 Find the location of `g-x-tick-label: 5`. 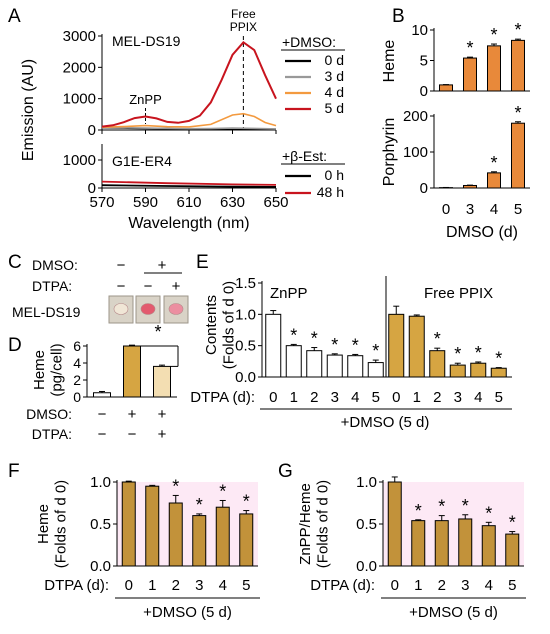

g-x-tick-label: 5 is located at coordinates (512, 585).